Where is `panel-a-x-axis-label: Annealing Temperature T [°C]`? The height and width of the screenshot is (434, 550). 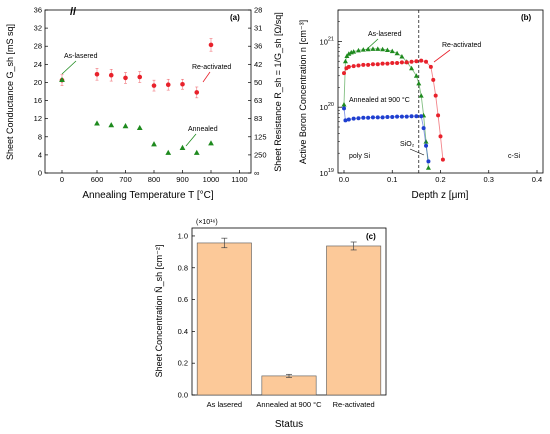
panel-a-x-axis-label: Annealing Temperature T [°C] is located at coordinates (148, 195).